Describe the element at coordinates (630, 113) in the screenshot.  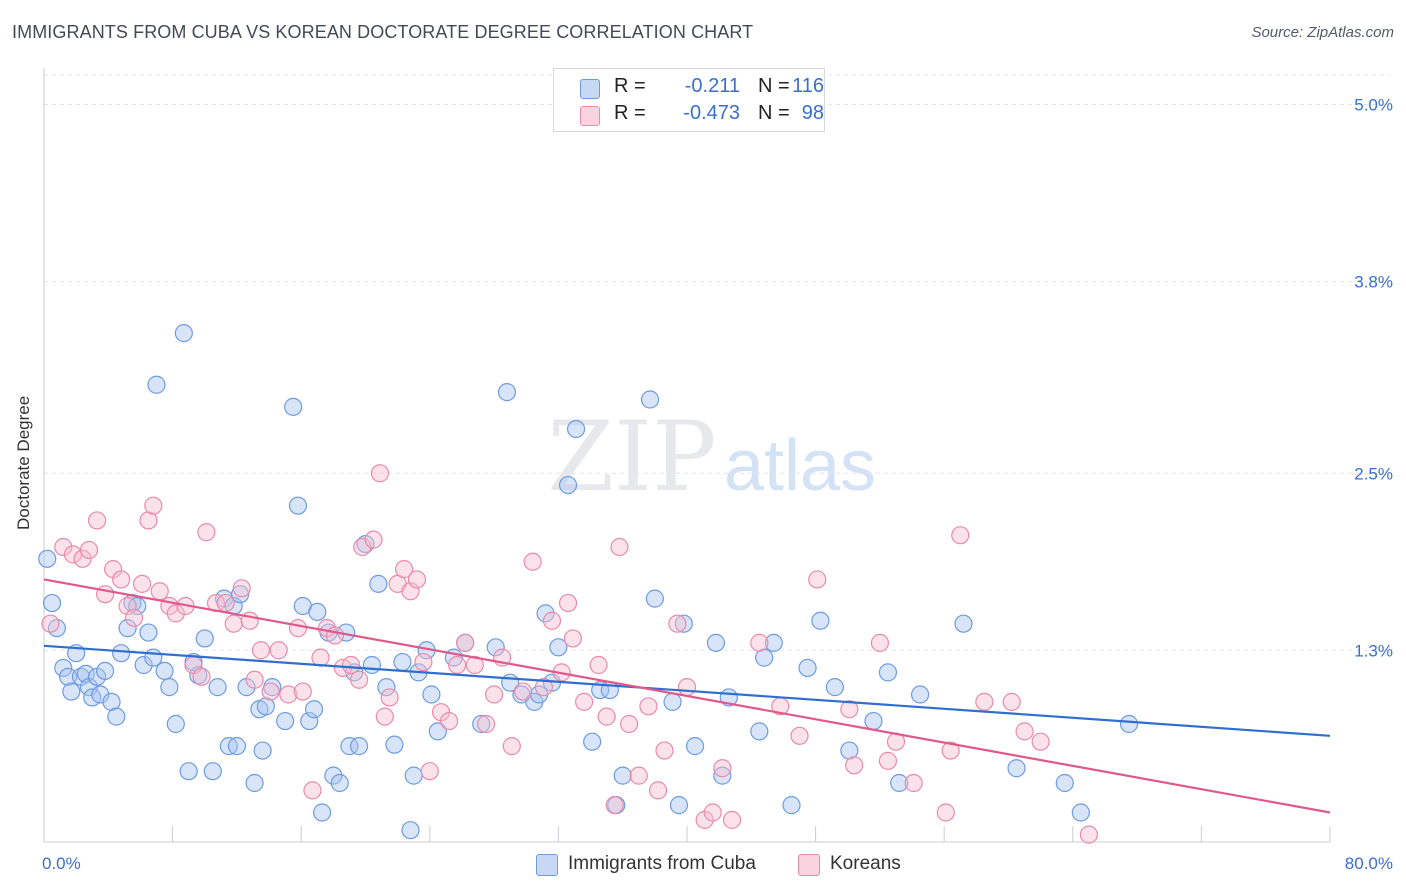
I see `legend-r-label: R =` at that location.